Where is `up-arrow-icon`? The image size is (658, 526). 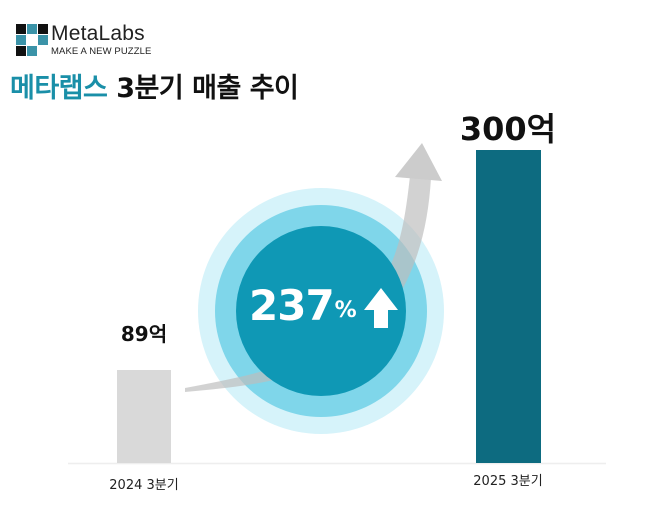 up-arrow-icon is located at coordinates (381, 308).